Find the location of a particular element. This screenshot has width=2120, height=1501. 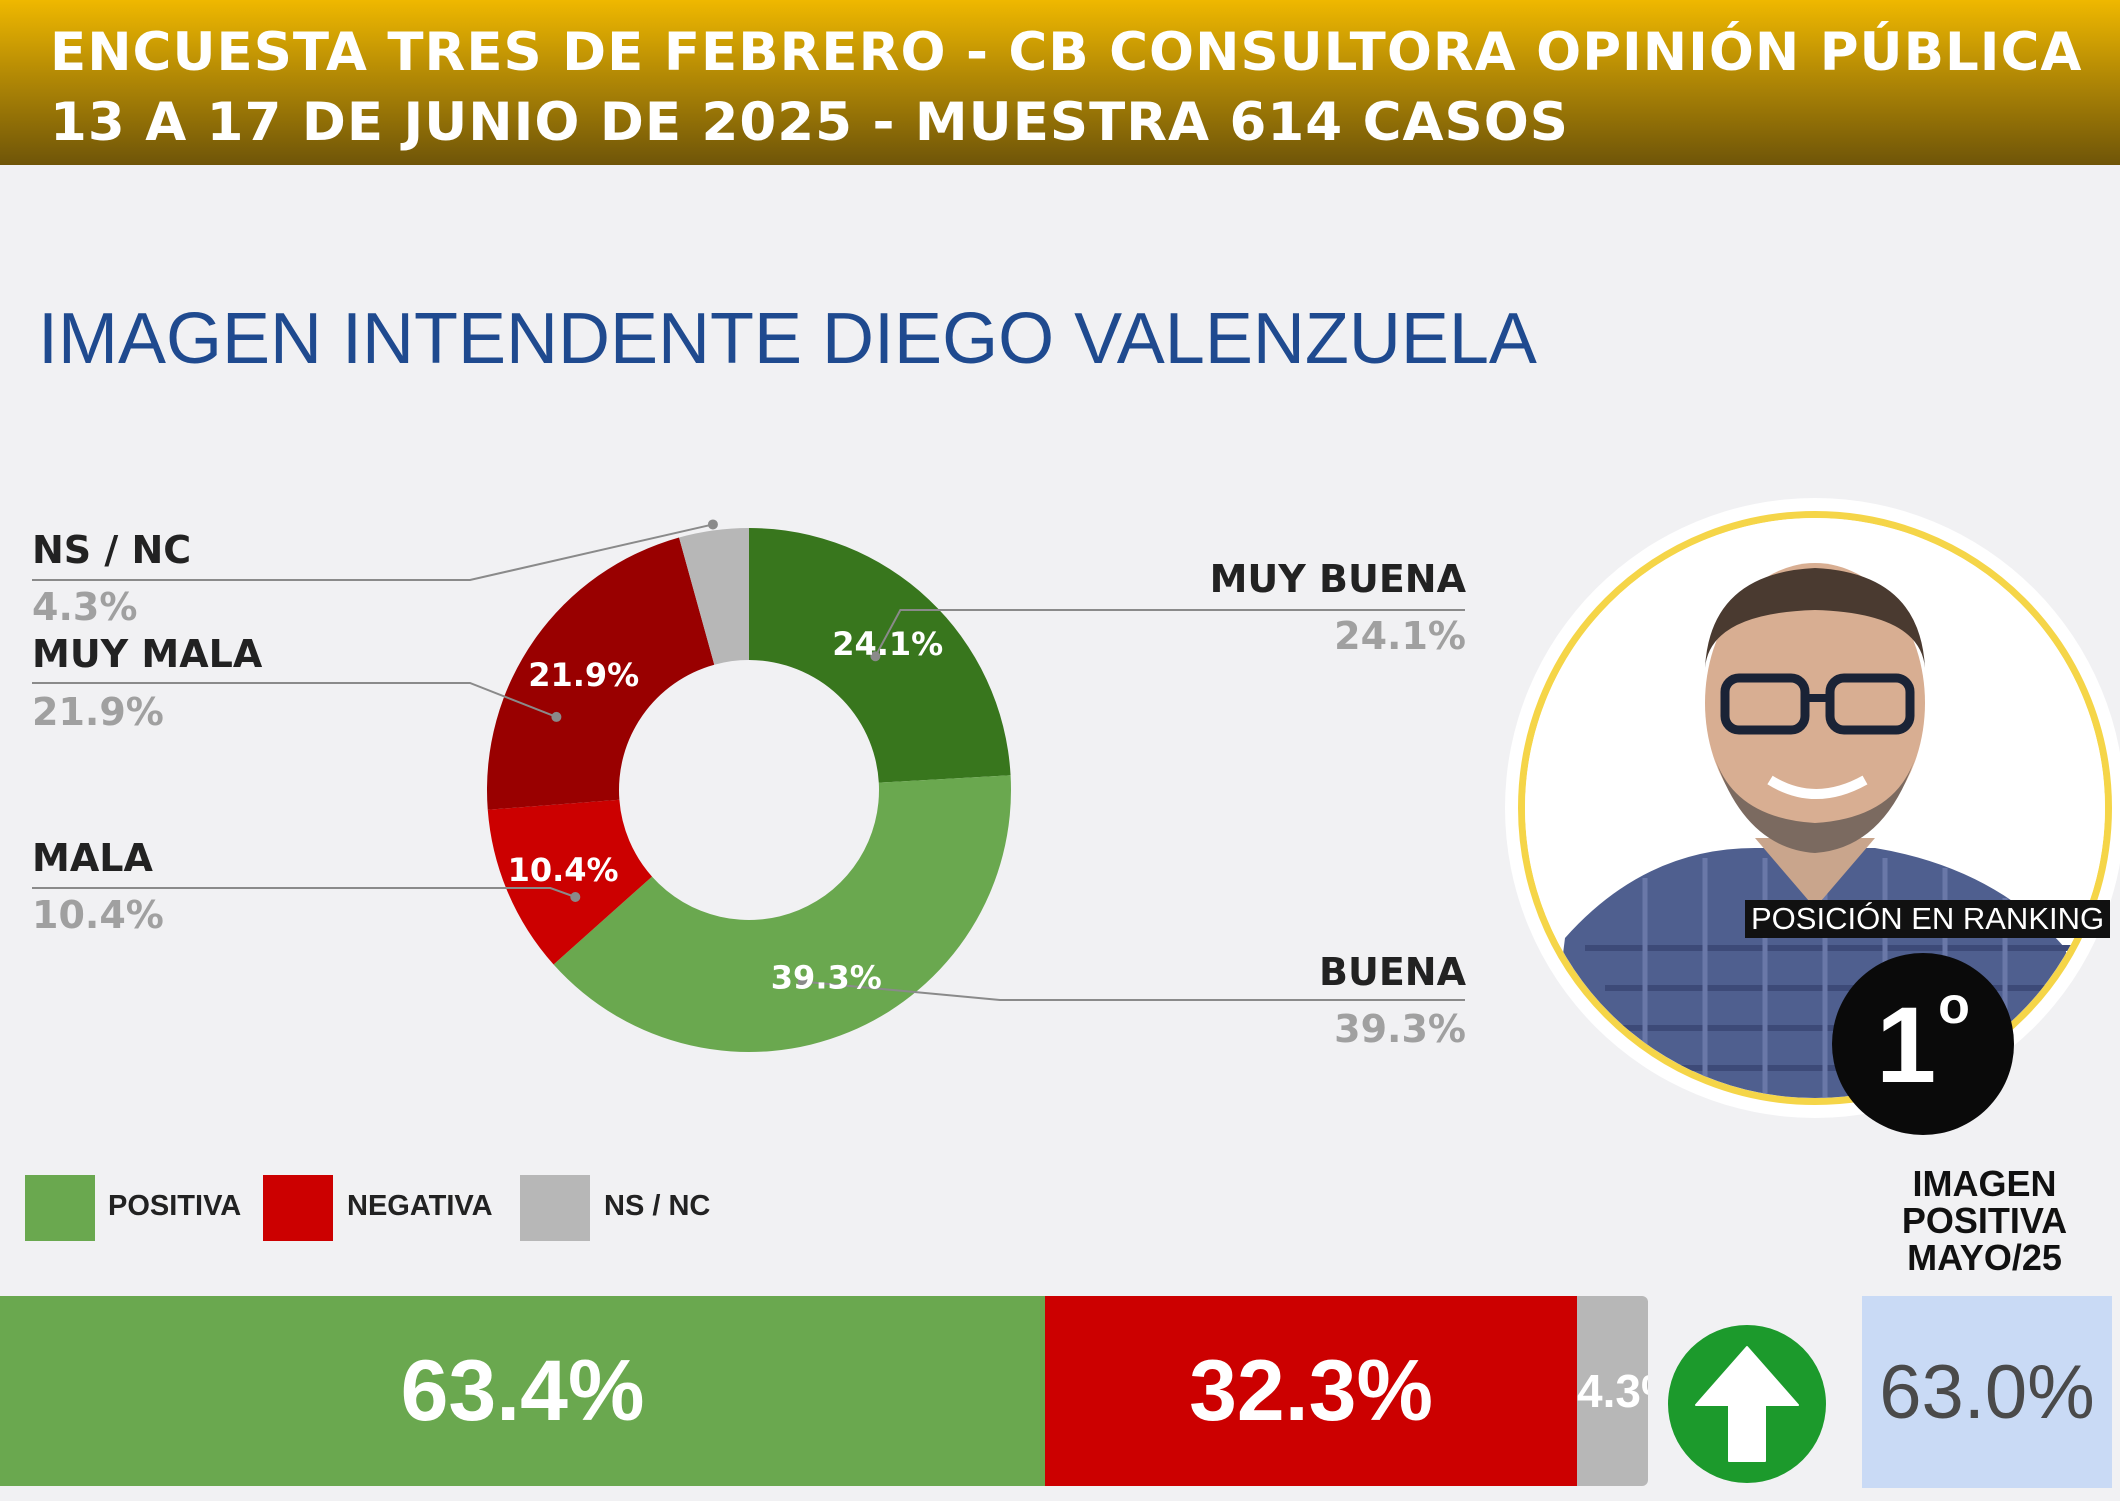

callout-muy-buena-name: MUY BUENA is located at coordinates (1337, 579).